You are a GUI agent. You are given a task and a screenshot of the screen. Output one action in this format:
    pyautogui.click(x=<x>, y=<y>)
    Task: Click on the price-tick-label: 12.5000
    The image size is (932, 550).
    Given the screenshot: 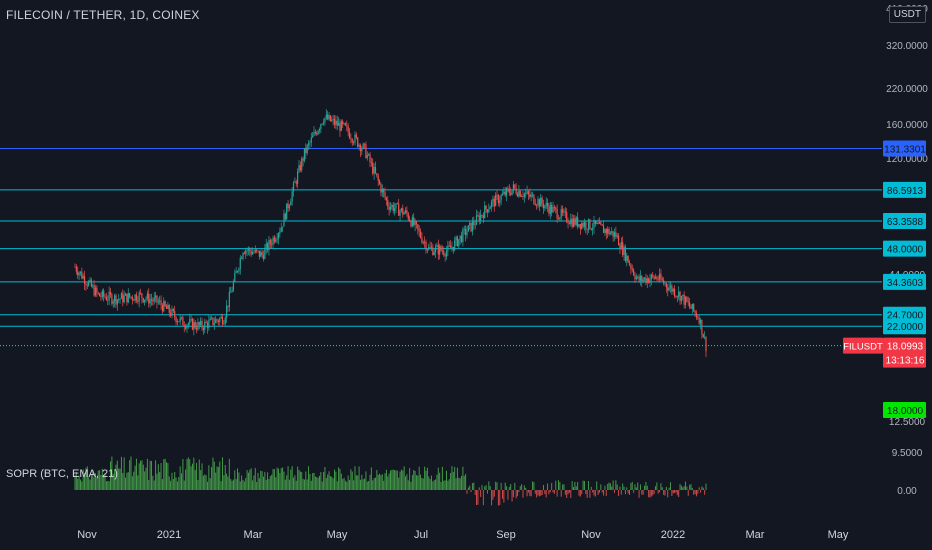 What is the action you would take?
    pyautogui.click(x=907, y=422)
    